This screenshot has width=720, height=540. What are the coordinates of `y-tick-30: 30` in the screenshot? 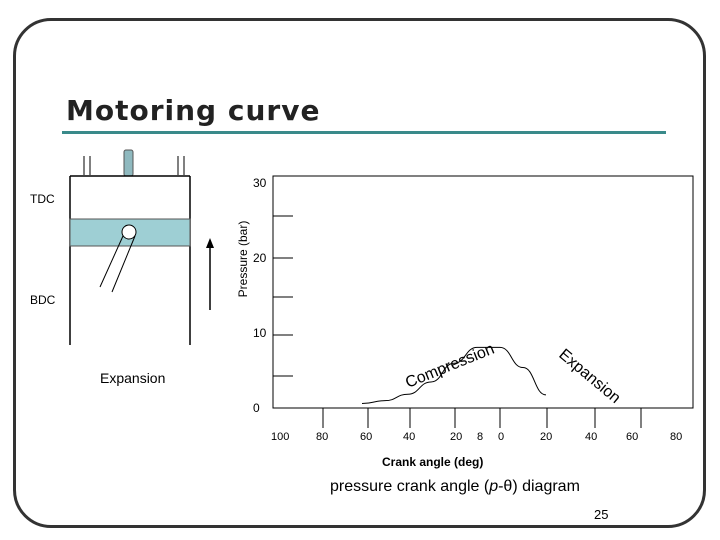 It's located at (260, 183).